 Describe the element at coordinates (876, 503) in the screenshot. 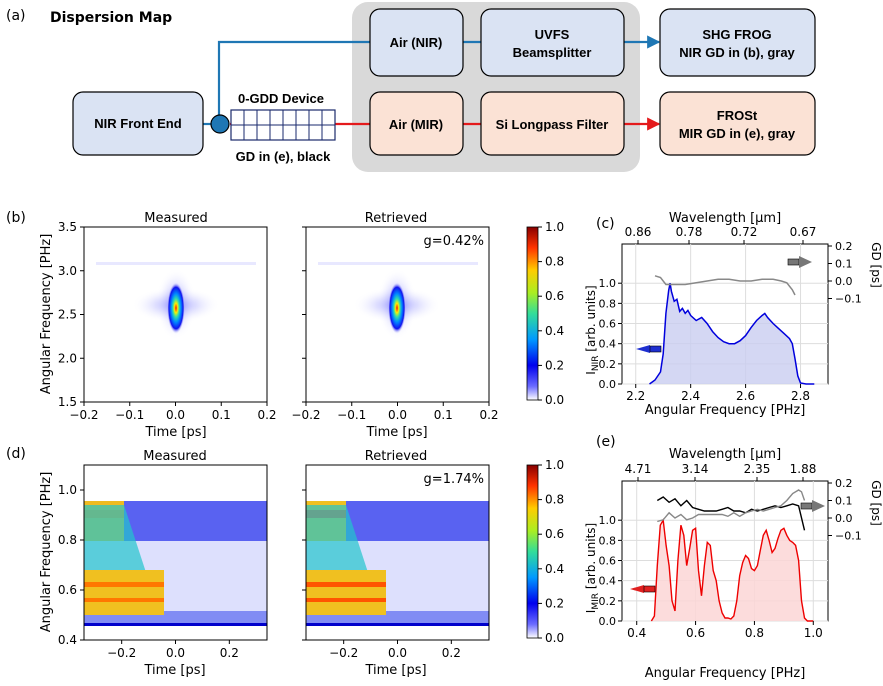

I see `panel-e-gd-label: GD [ps]` at that location.